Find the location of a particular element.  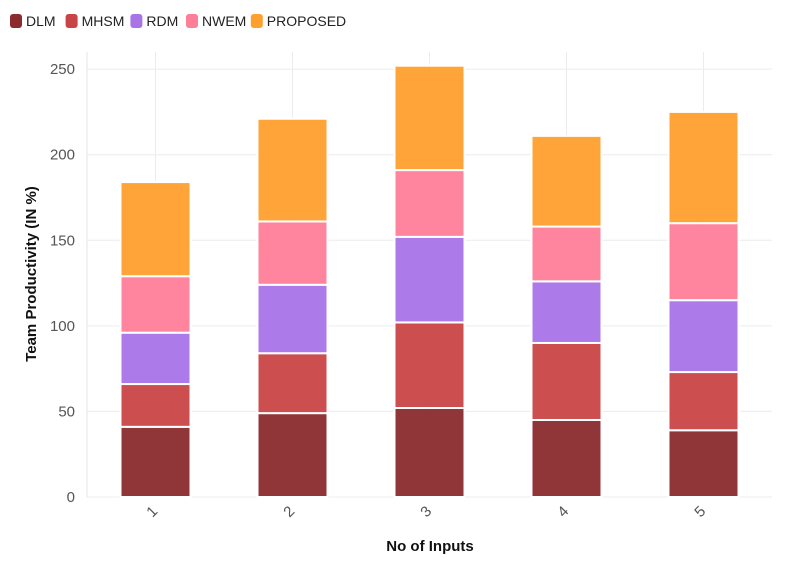

x-tick-label: 2 is located at coordinates (289, 512).